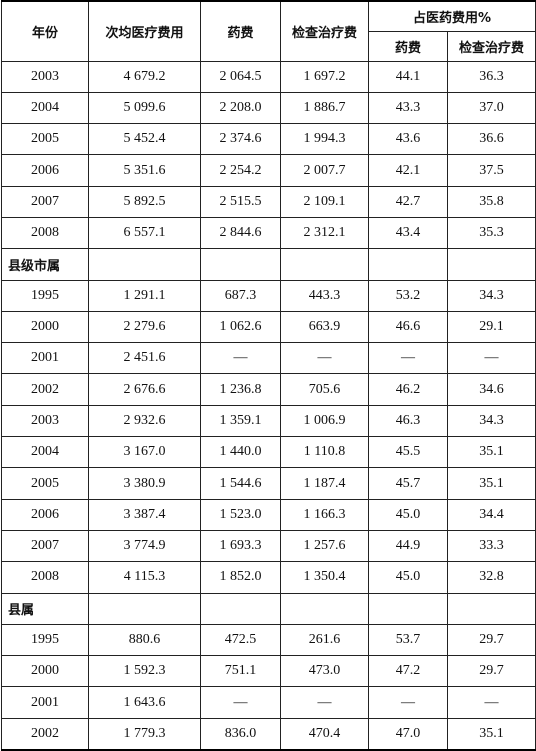 This screenshot has width=536, height=751. I want to click on table-row: 1995 880.6 472.5 261.6 53.7 29.7, so click(268, 640).